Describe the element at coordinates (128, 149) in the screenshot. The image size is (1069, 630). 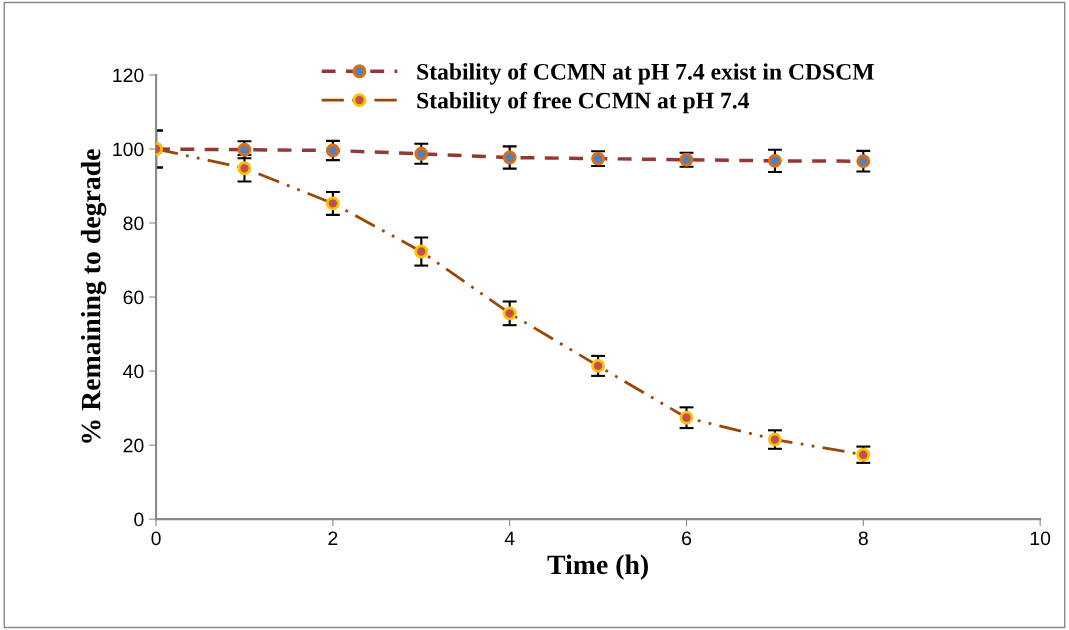
I see `y-tick-label: 100` at that location.